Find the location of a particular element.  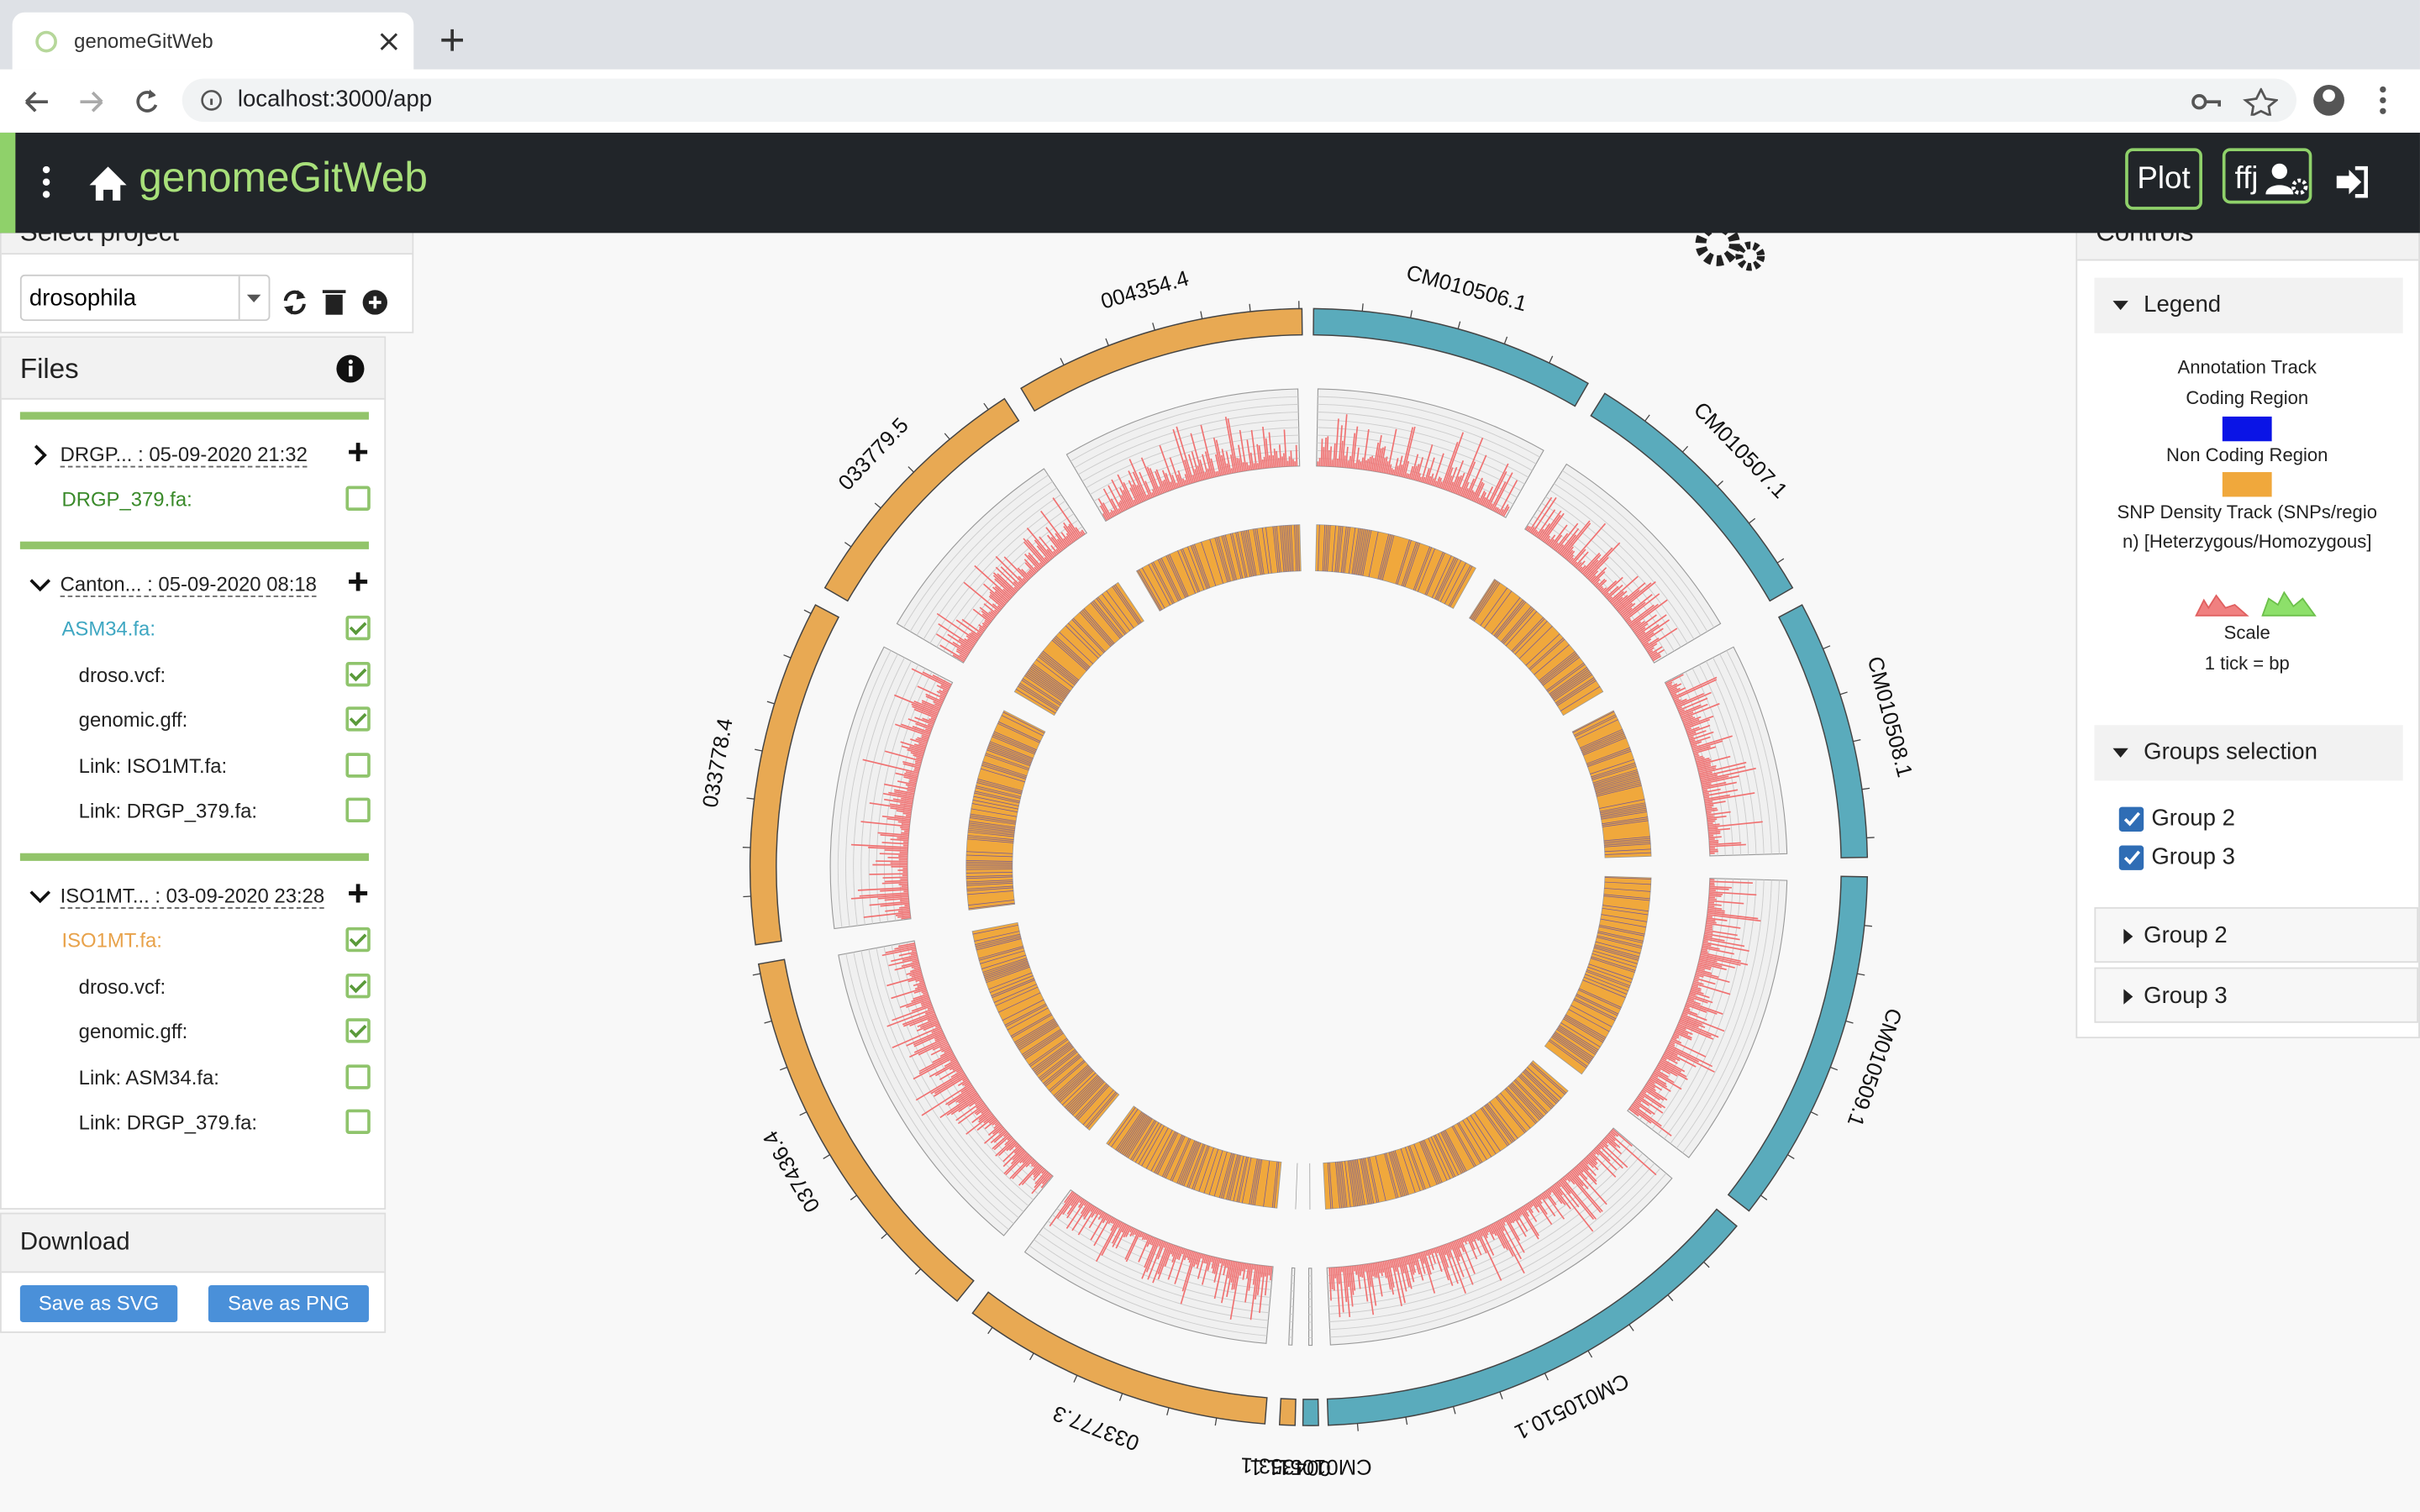

new-tab is located at coordinates (451, 40).